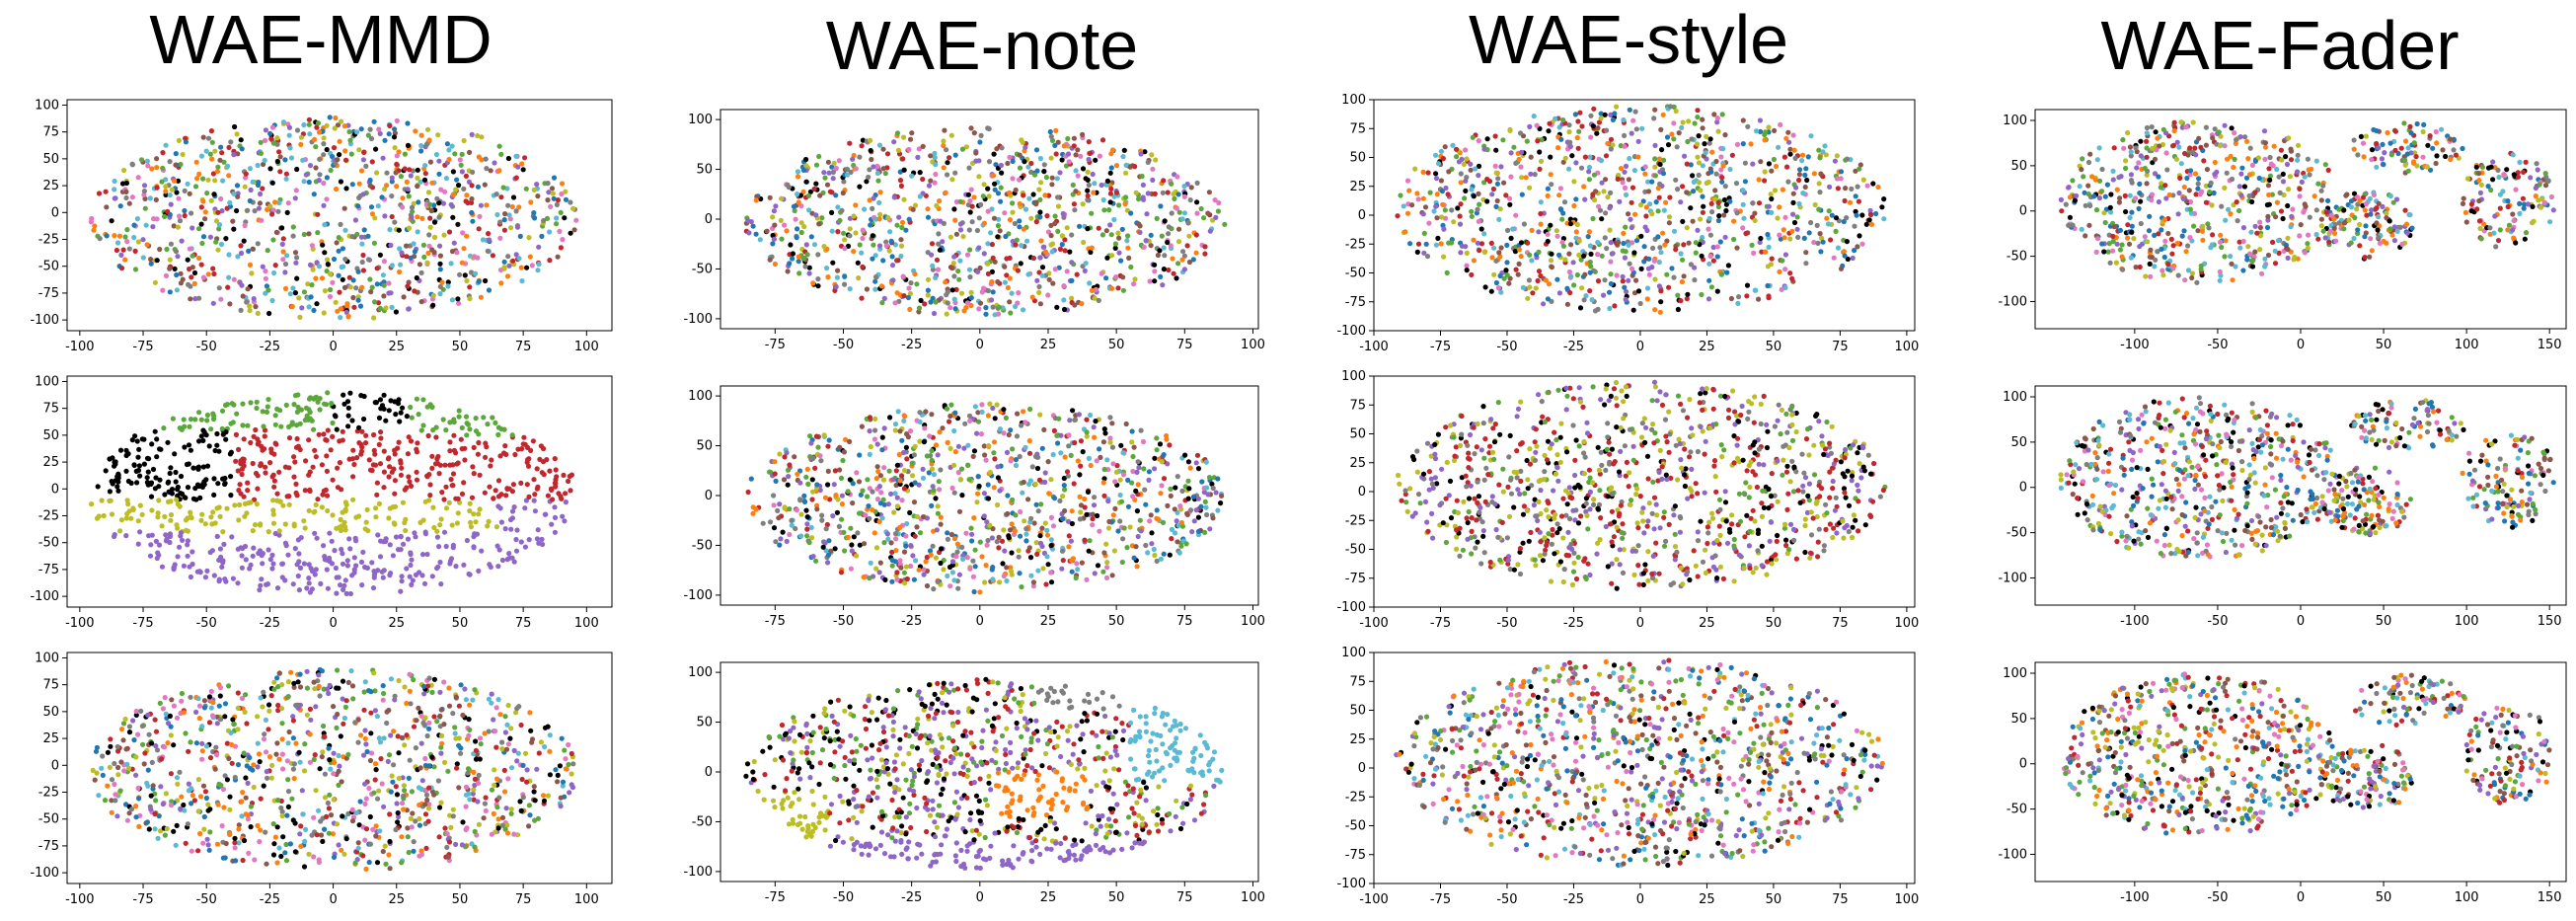 The image size is (2576, 921). What do you see at coordinates (206, 347) in the screenshot?
I see `x-tick-label: -50` at bounding box center [206, 347].